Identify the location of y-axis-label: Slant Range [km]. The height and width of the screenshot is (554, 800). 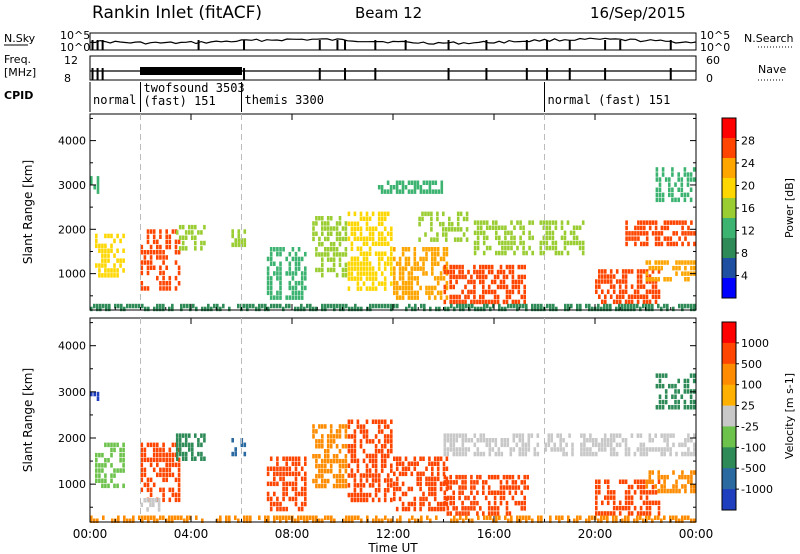
(28, 212).